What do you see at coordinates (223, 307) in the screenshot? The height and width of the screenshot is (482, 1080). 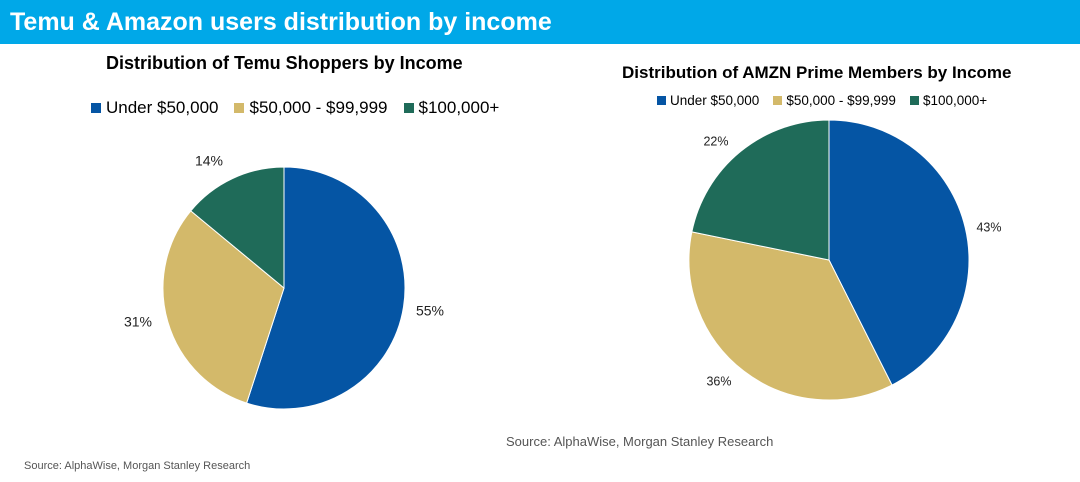 I see `temu-slice-50k-100k` at bounding box center [223, 307].